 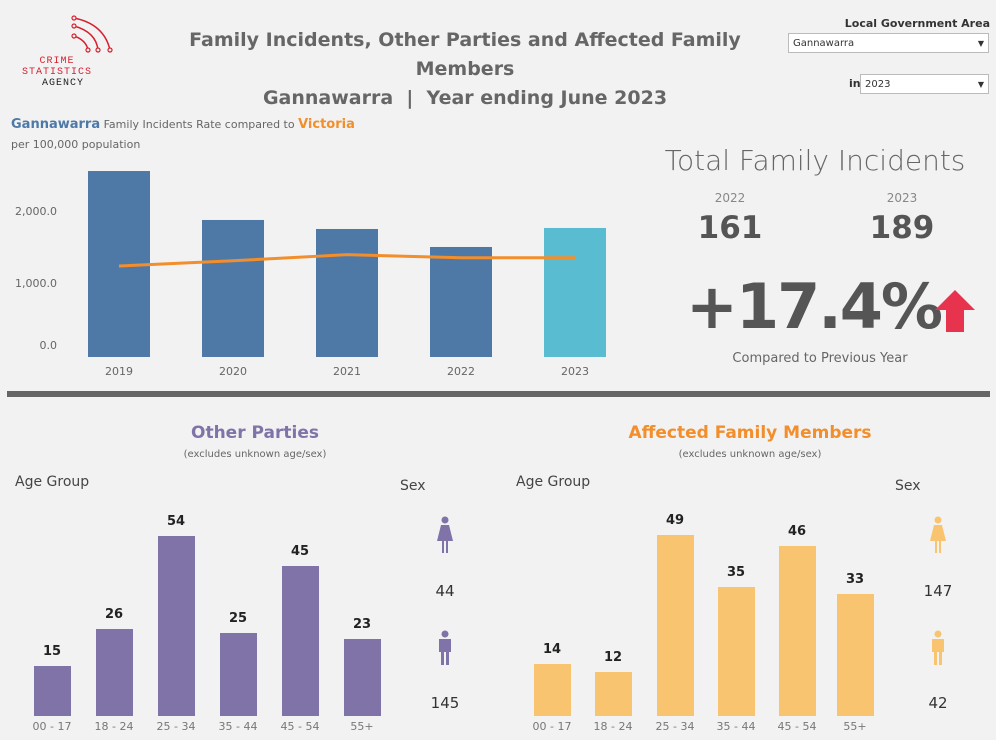 I want to click on value-label: 46, so click(x=797, y=532).